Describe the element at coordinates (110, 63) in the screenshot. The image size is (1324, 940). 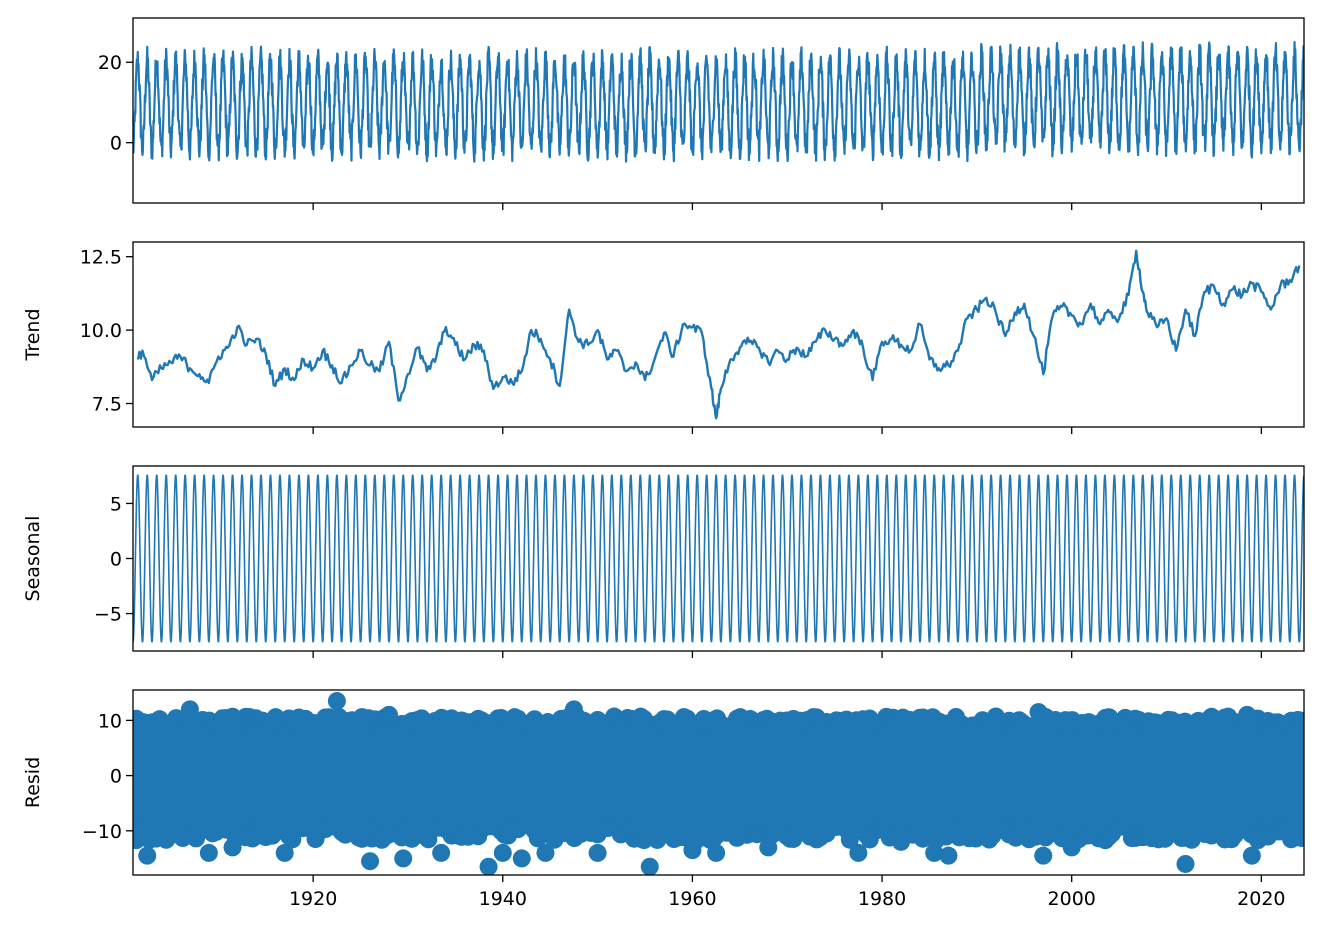
I see `observed-y-tick-label: 20` at that location.